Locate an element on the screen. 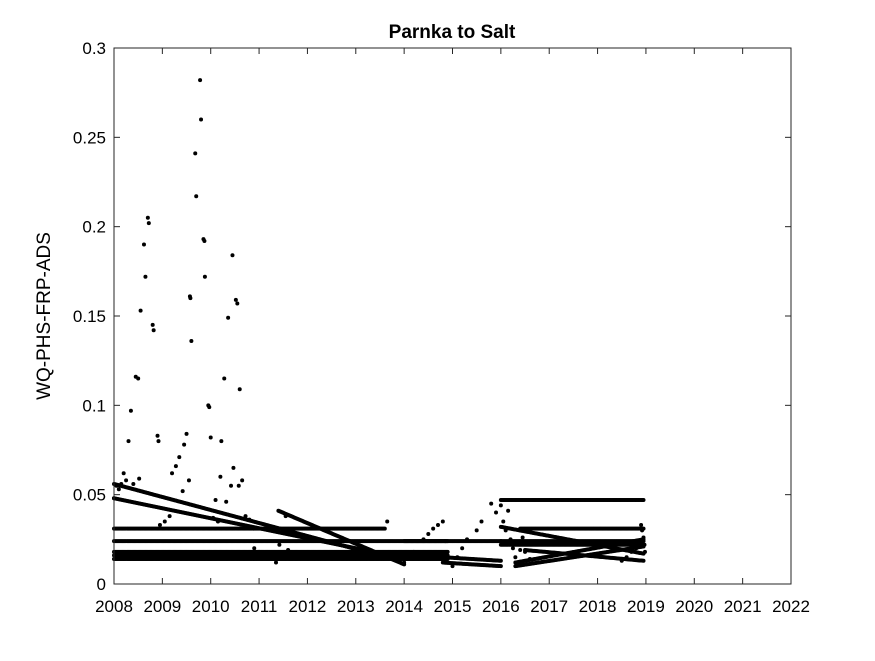  x-tick-label: 2013 is located at coordinates (356, 606).